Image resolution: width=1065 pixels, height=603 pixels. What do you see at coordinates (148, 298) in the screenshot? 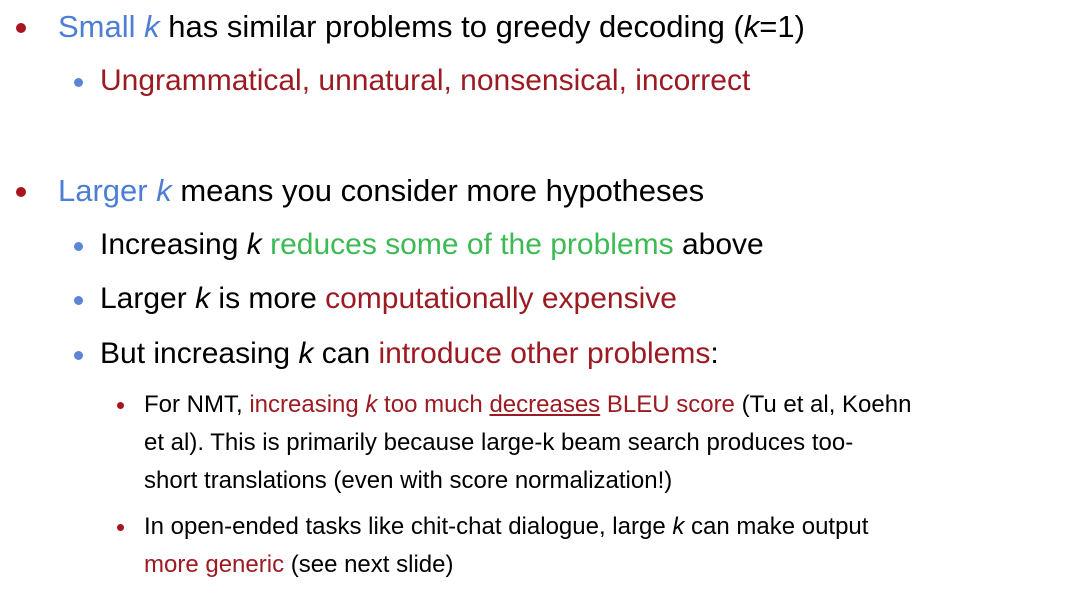
I see `text: Larger` at bounding box center [148, 298].